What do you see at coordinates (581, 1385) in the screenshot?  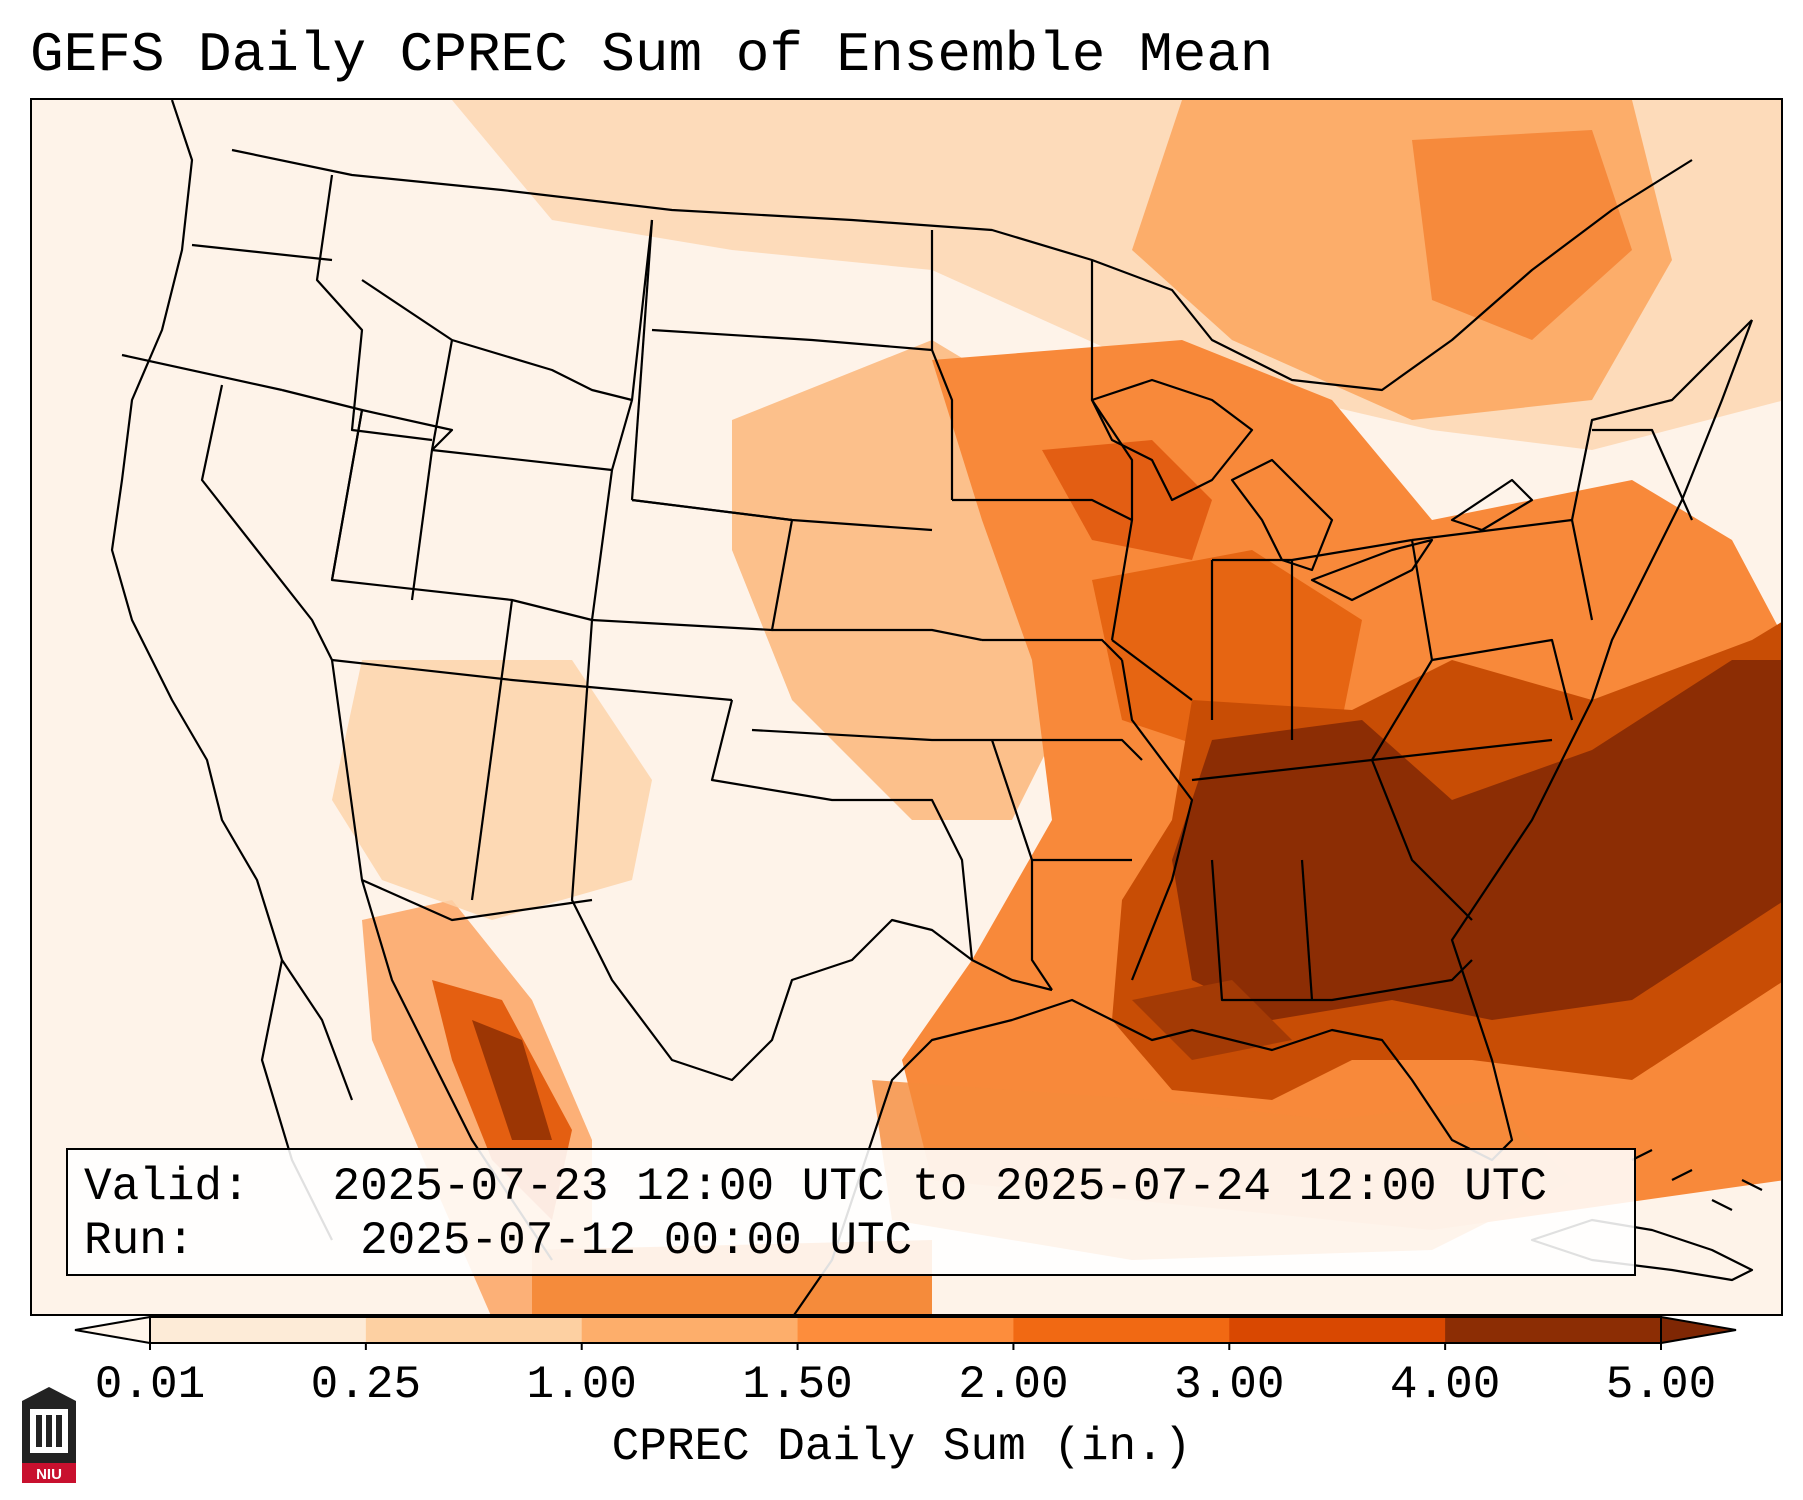 I see `colorbar-tick-label: 1.00` at bounding box center [581, 1385].